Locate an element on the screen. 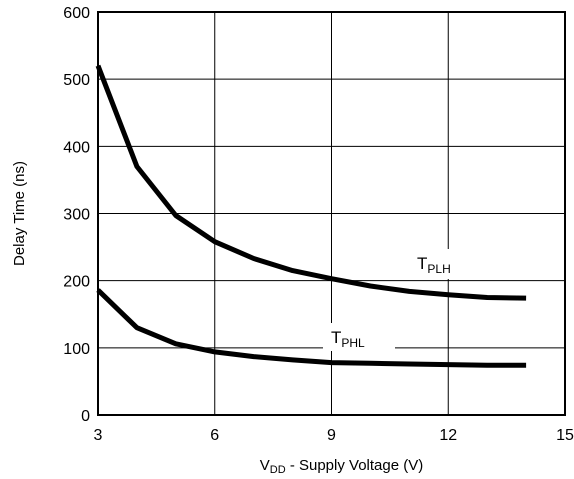 The width and height of the screenshot is (574, 479). y-axis-title: Delay Time (ns) is located at coordinates (19, 213).